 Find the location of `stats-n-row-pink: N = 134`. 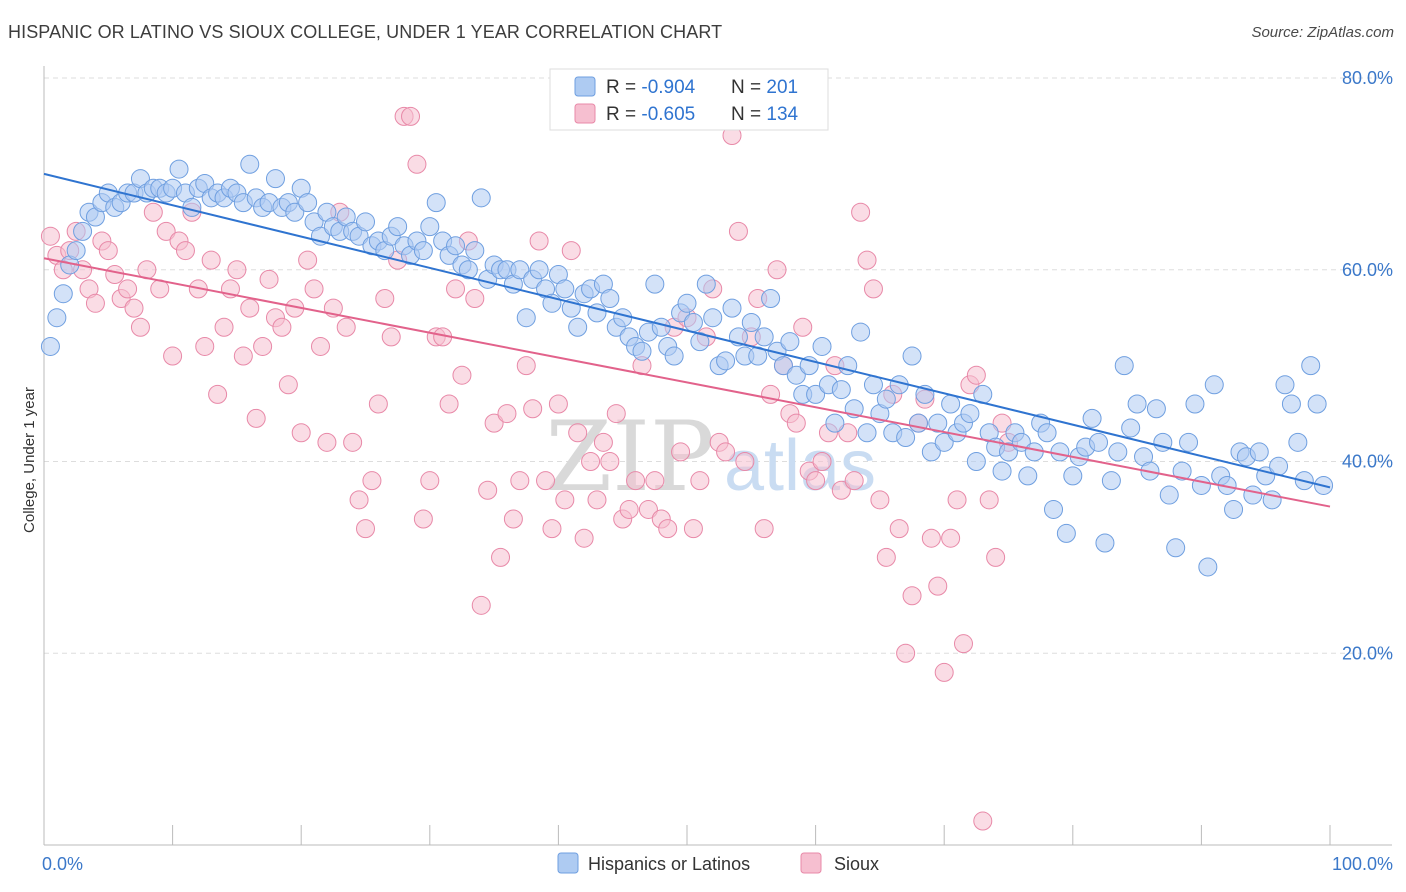

stats-n-row-pink: N = 134 is located at coordinates (765, 114).